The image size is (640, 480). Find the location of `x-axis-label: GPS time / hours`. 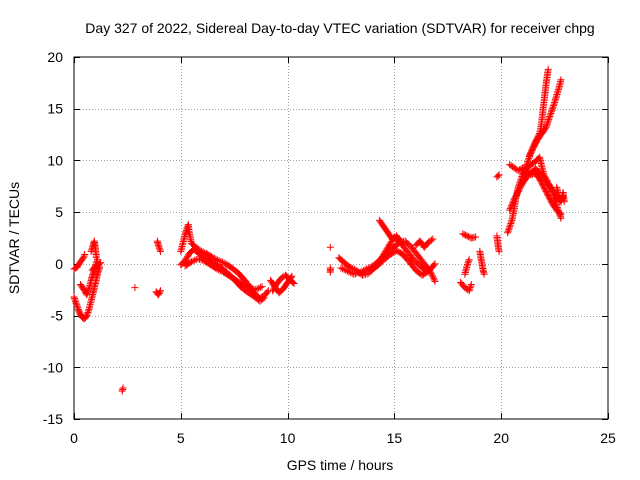

x-axis-label: GPS time / hours is located at coordinates (340, 465).